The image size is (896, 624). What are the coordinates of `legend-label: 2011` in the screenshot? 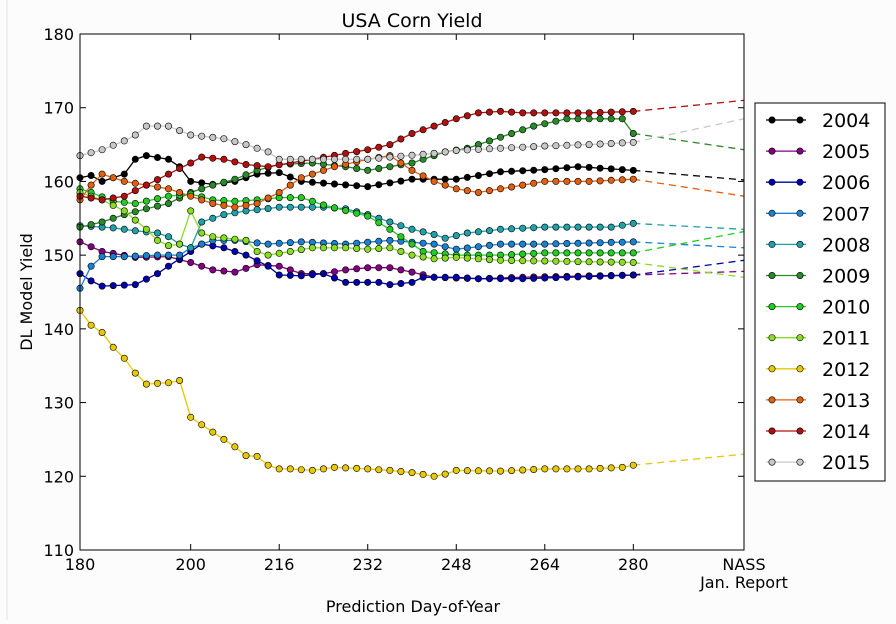 It's located at (846, 339).